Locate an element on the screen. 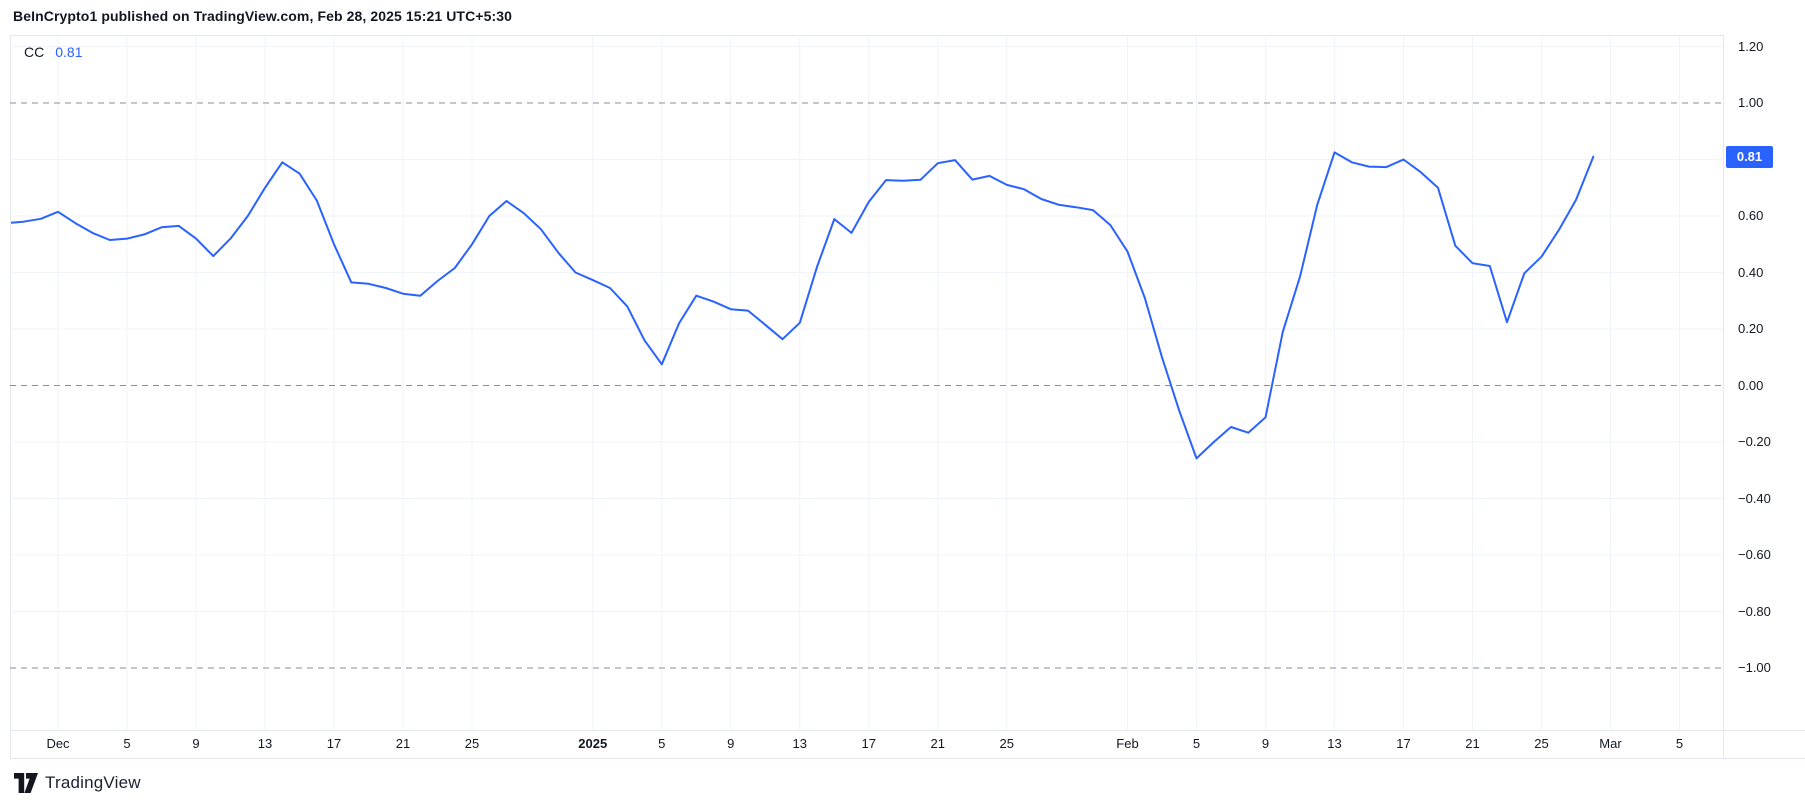  last-value-badge: 0.81 is located at coordinates (1749, 156).